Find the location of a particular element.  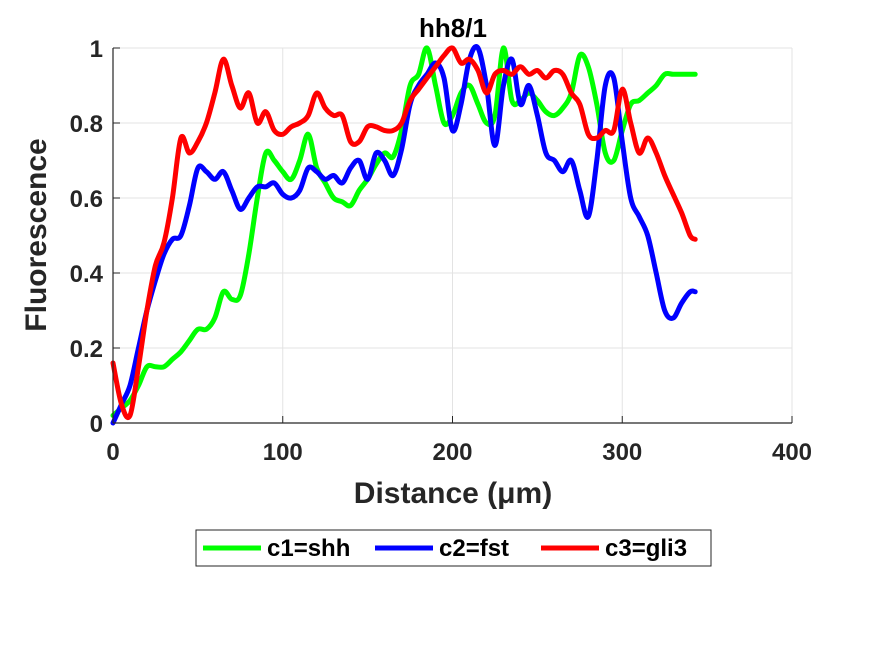

x-tick-label: 200 is located at coordinates (452, 452).